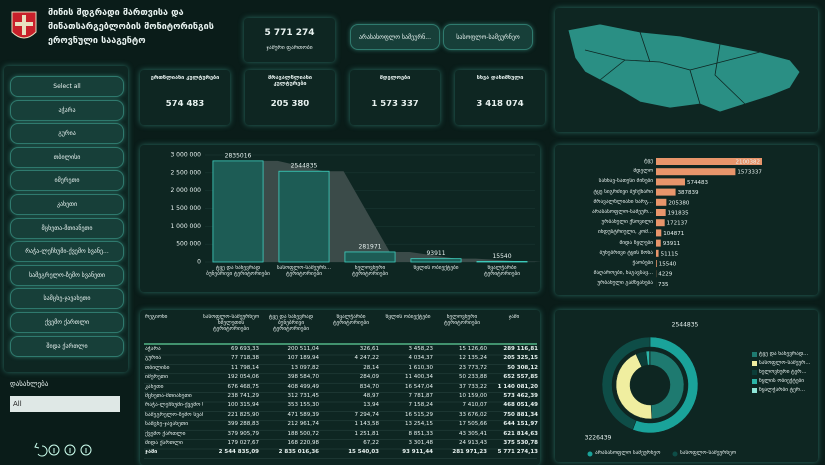 This screenshot has width=825, height=465. I want to click on table-cell: 281 971,23, so click(469, 452).